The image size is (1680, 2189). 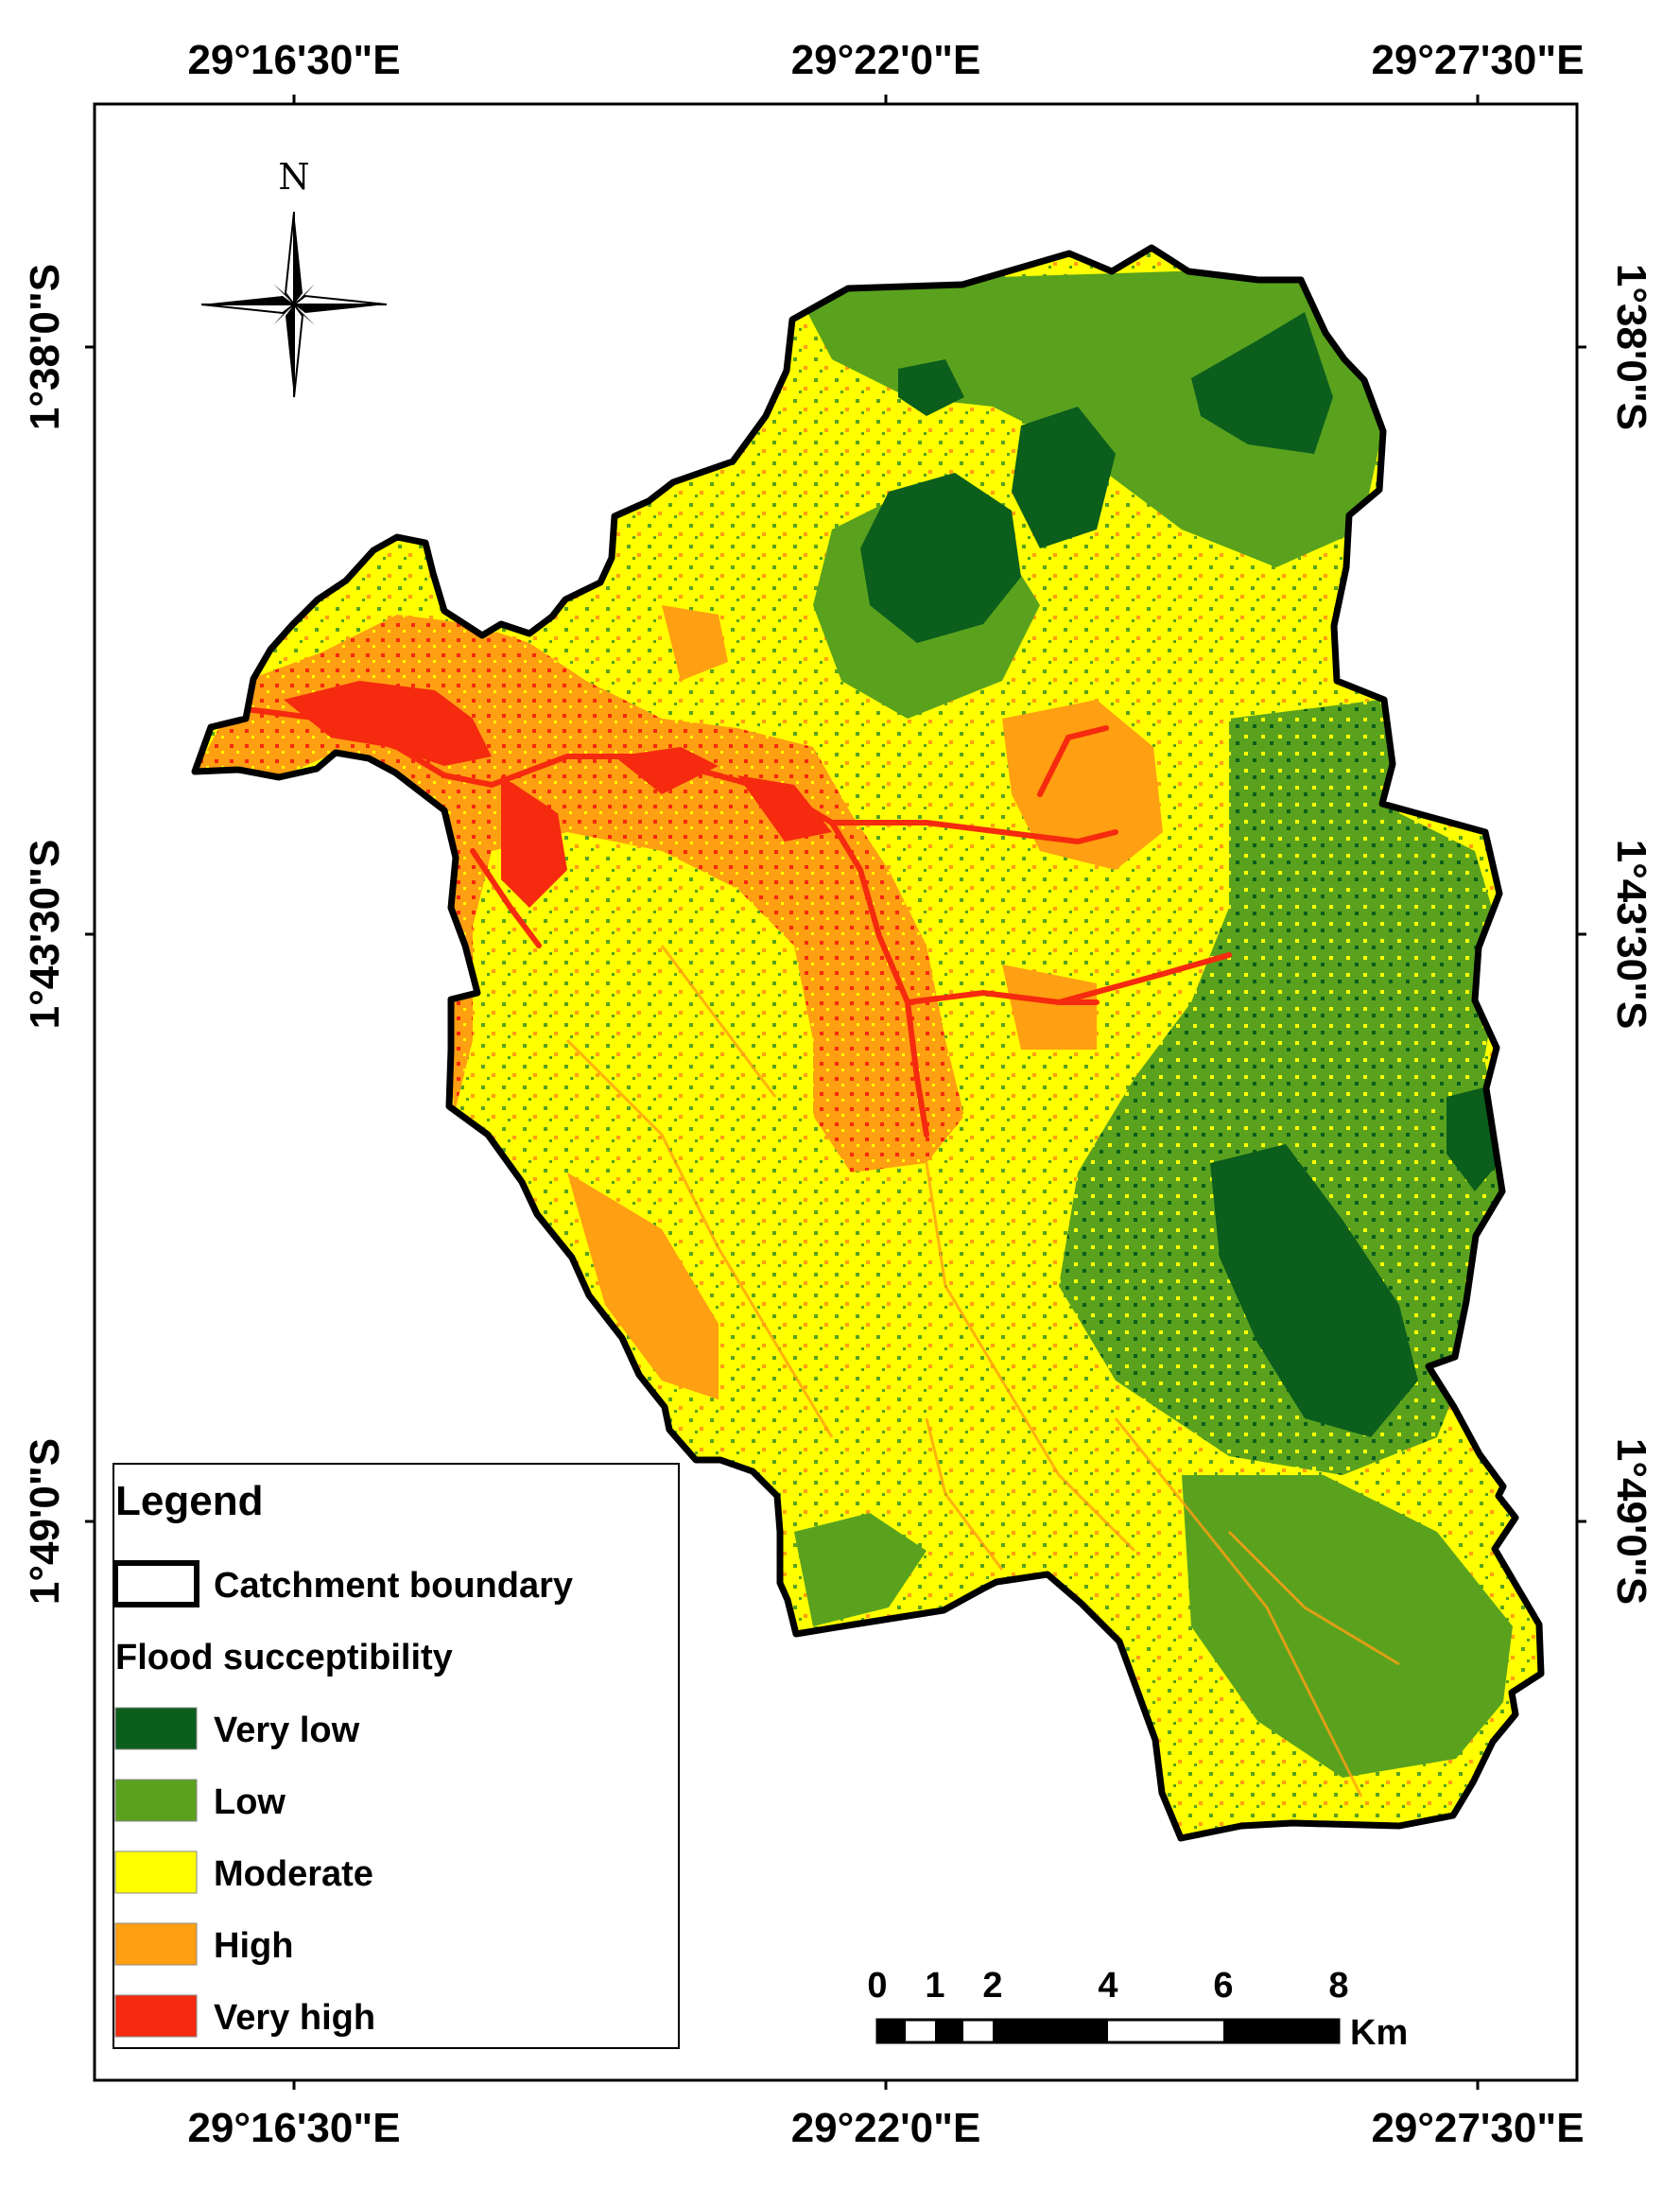 What do you see at coordinates (287, 1730) in the screenshot?
I see `legend-label-very-low: Very low` at bounding box center [287, 1730].